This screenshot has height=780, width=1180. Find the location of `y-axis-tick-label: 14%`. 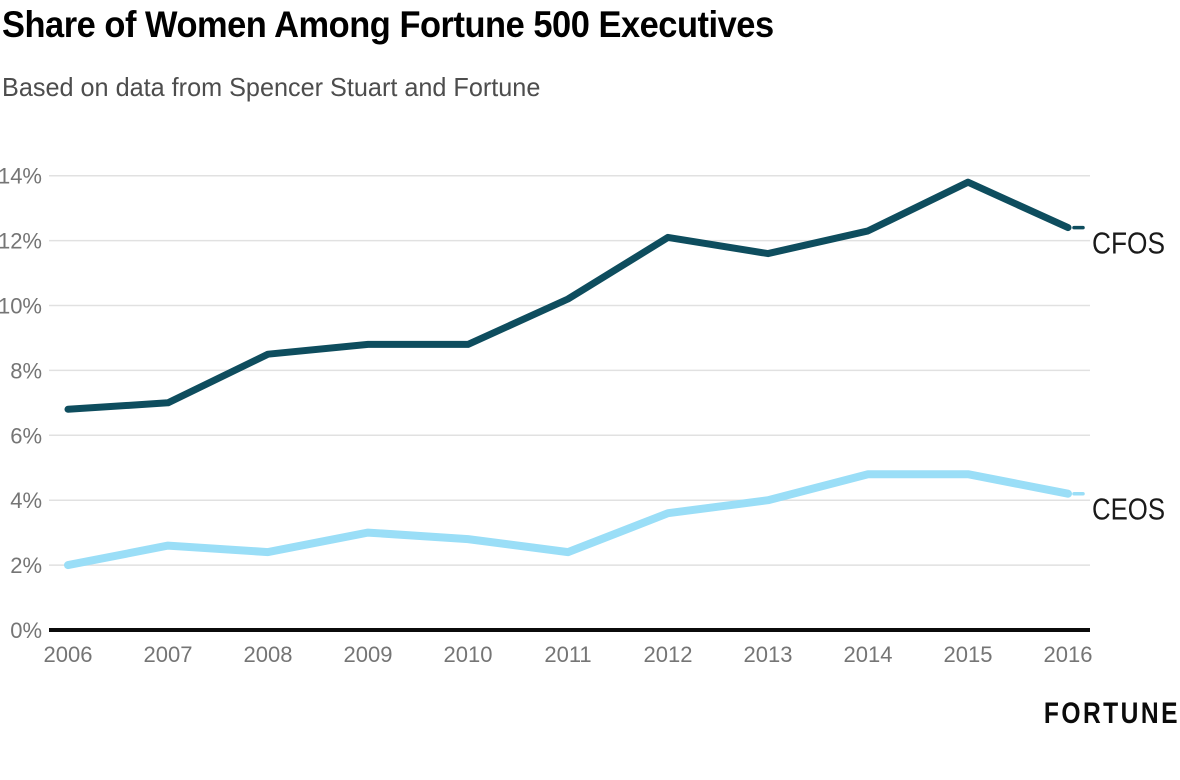

y-axis-tick-label: 14% is located at coordinates (21, 176).